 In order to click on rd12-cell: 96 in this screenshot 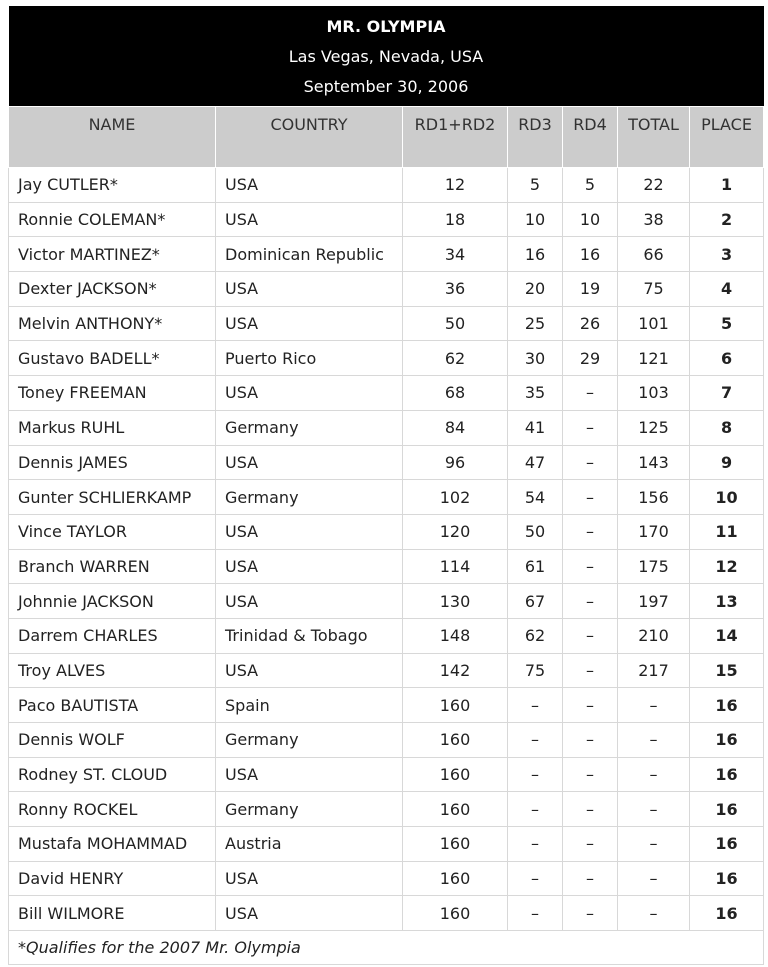, I will do `click(455, 462)`.